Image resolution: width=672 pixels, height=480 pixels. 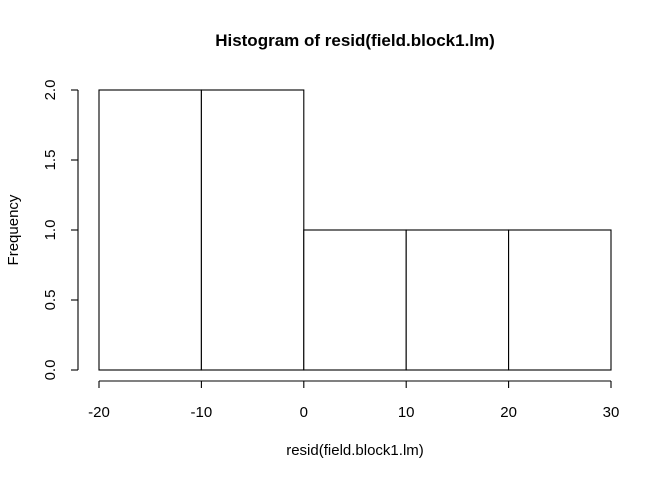 I want to click on x-tick-label-5: 30, so click(x=611, y=412).